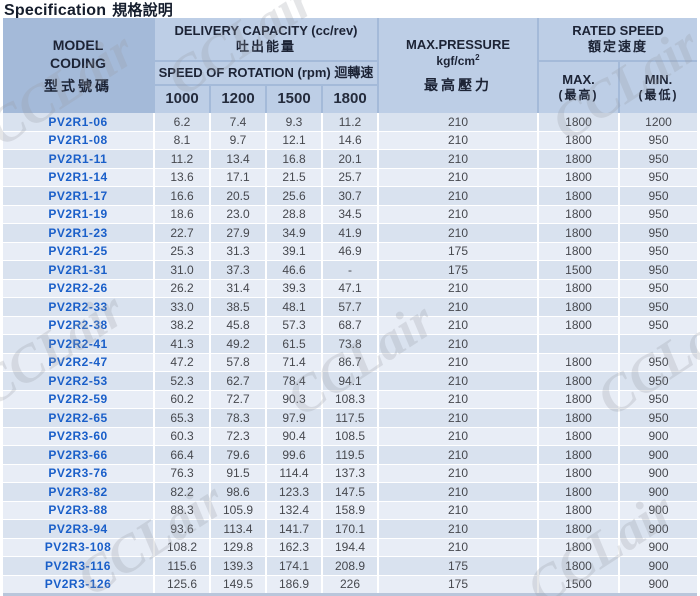  I want to click on model-code: PV2R1-19, so click(78, 214).